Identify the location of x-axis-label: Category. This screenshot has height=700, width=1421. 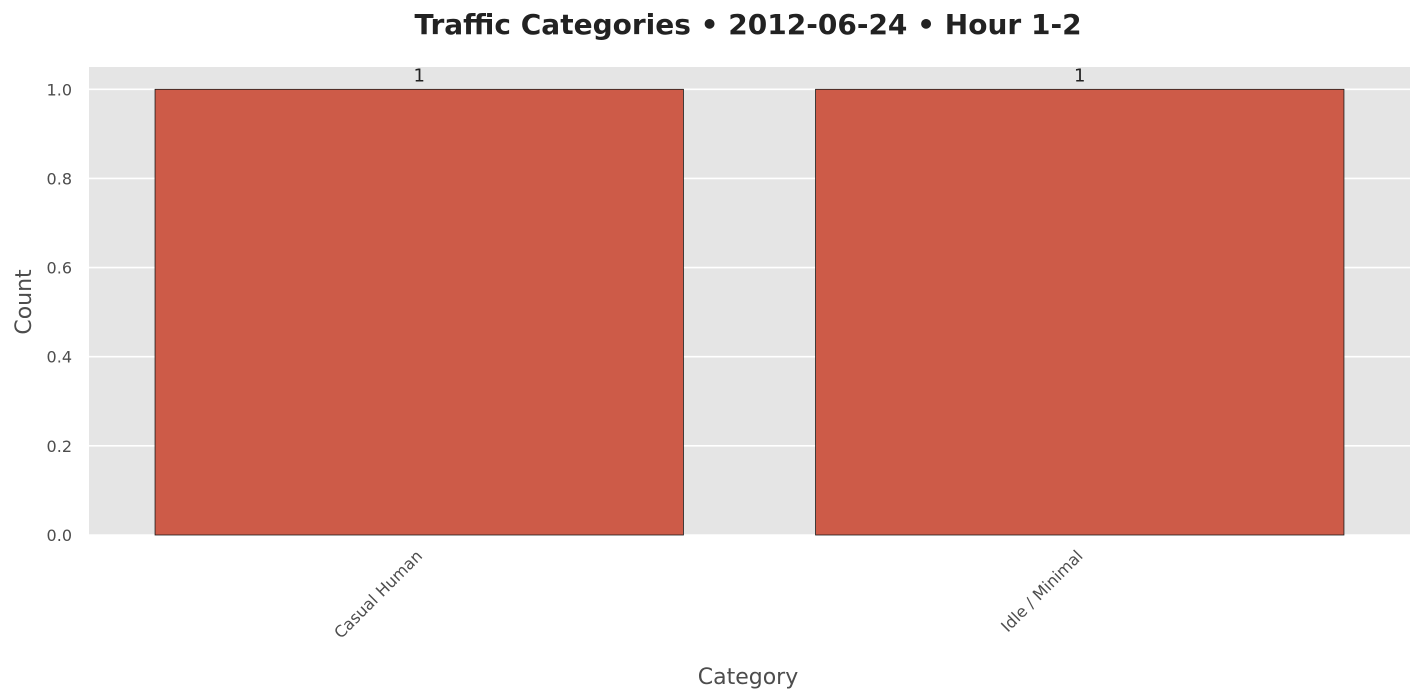
(748, 677).